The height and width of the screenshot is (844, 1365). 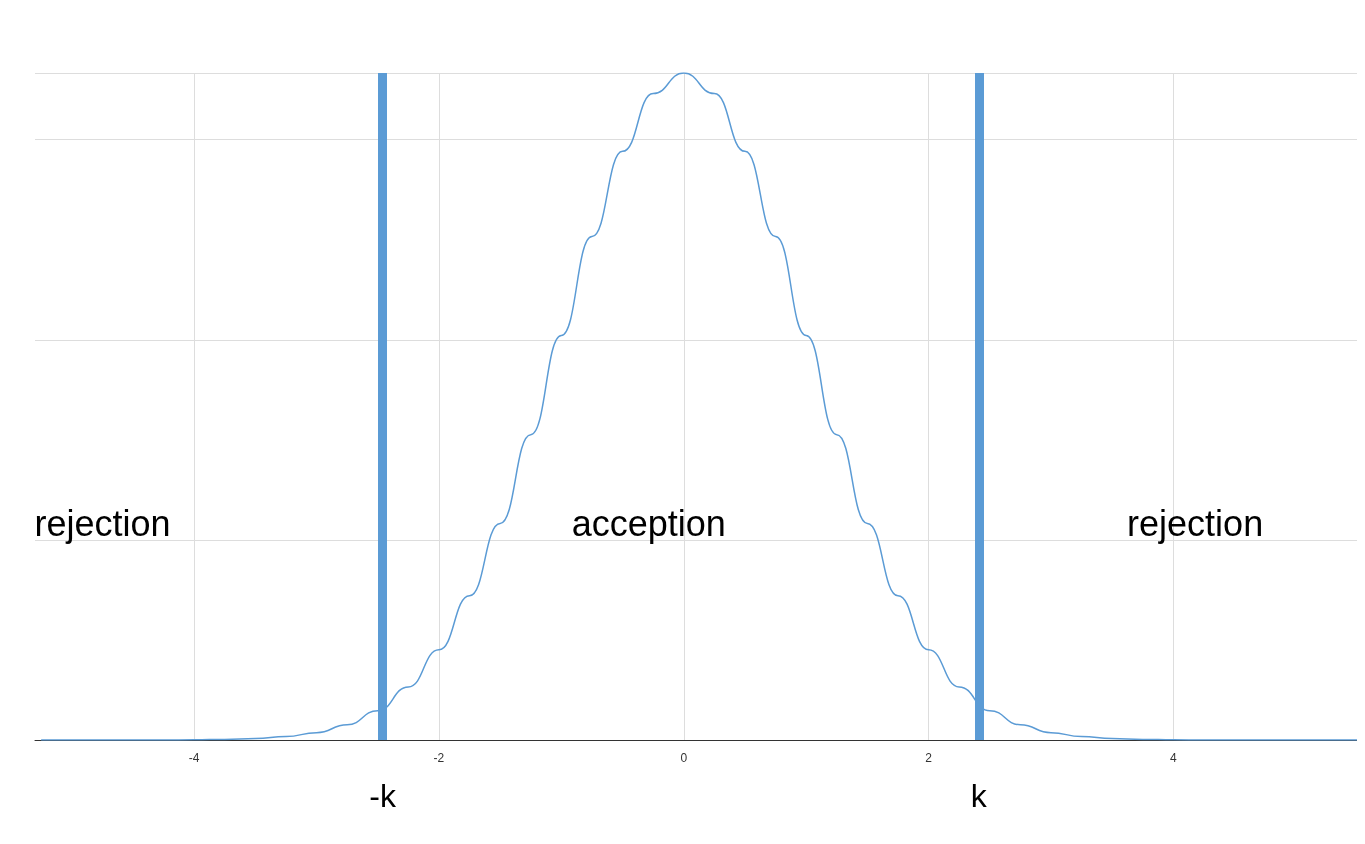 I want to click on x-tick-label: 0, so click(x=684, y=758).